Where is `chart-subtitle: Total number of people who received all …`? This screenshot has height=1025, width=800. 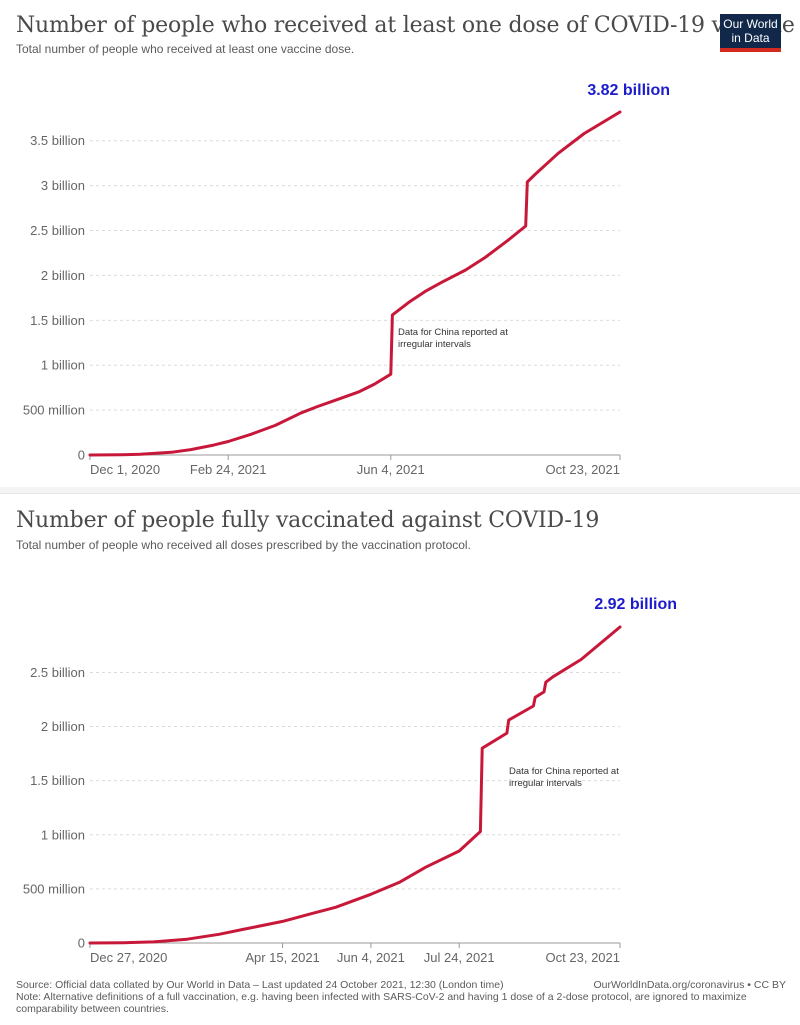
chart-subtitle: Total number of people who received all … is located at coordinates (243, 545).